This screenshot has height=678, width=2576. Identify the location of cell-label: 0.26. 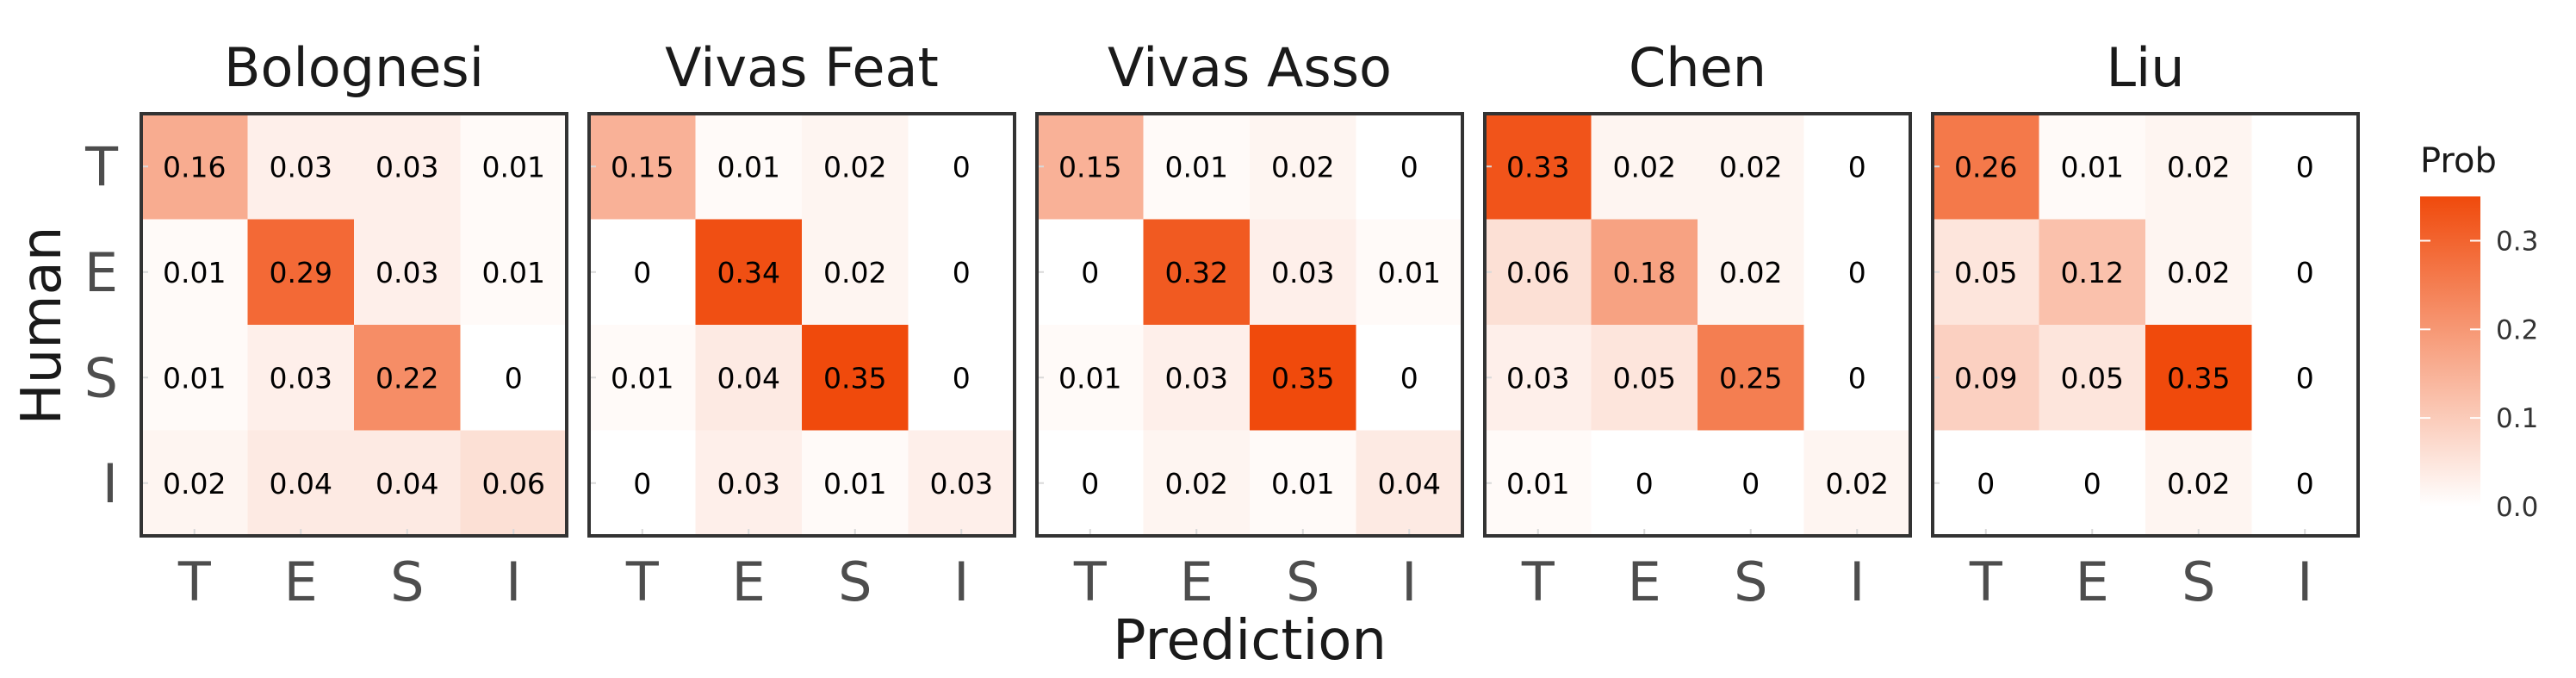
(1985, 166).